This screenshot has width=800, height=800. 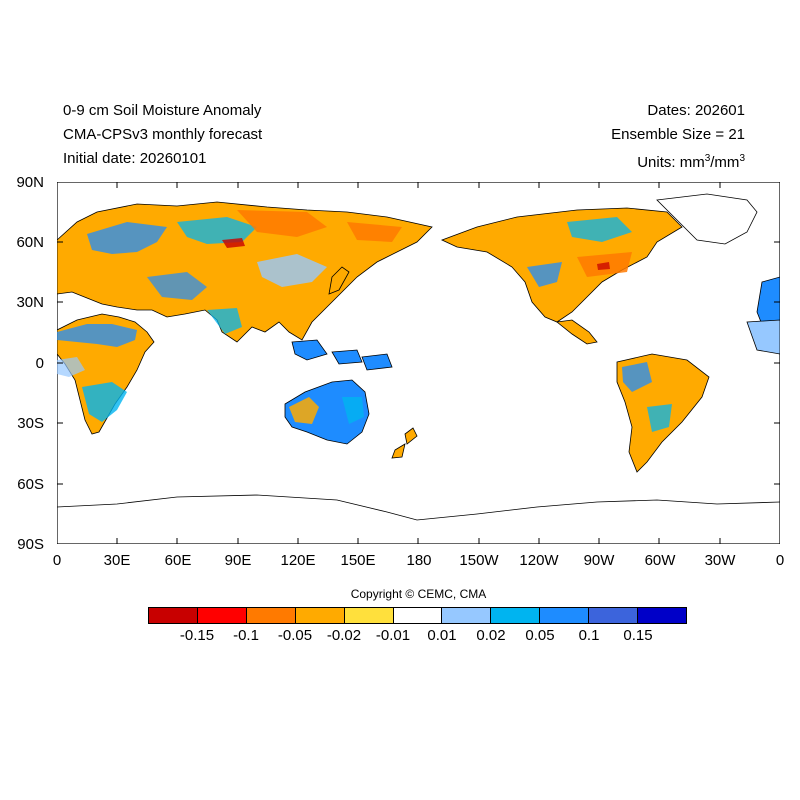 What do you see at coordinates (298, 560) in the screenshot?
I see `x-tick-label: 120E` at bounding box center [298, 560].